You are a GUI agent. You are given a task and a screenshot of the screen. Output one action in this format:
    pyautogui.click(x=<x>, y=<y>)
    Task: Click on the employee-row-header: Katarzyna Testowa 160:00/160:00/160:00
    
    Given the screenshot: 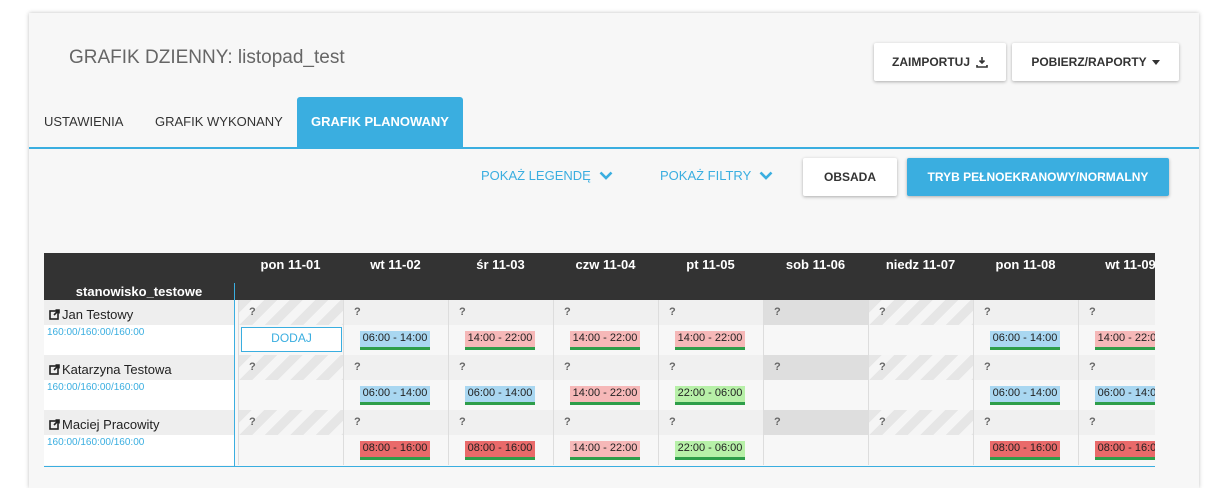 What is the action you would take?
    pyautogui.click(x=139, y=382)
    